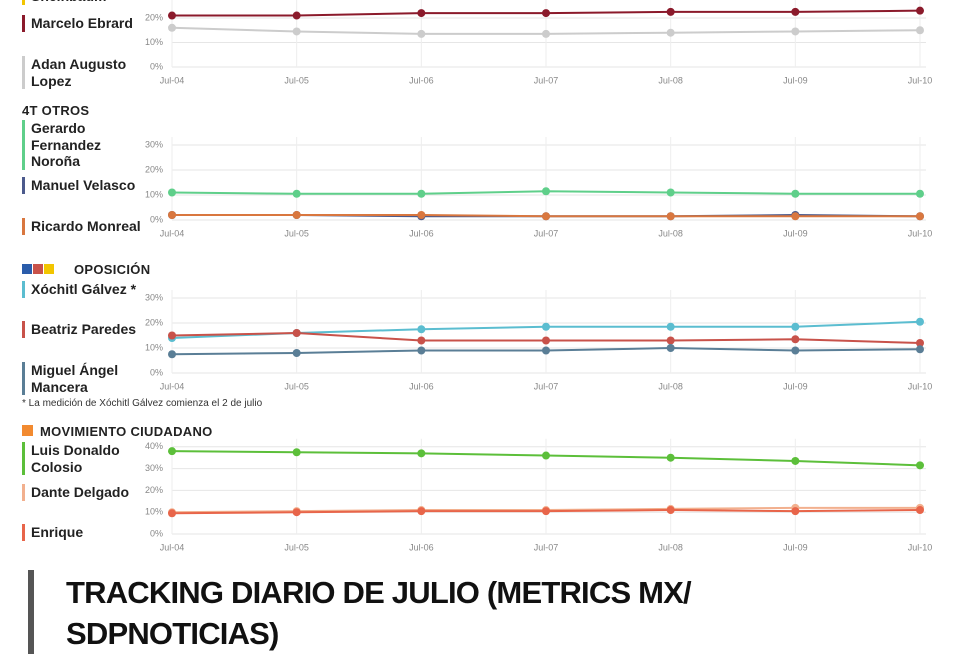 Image resolution: width=956 pixels, height=658 pixels. Describe the element at coordinates (83, 226) in the screenshot. I see `legend-entry: Ricardo Monreal` at that location.